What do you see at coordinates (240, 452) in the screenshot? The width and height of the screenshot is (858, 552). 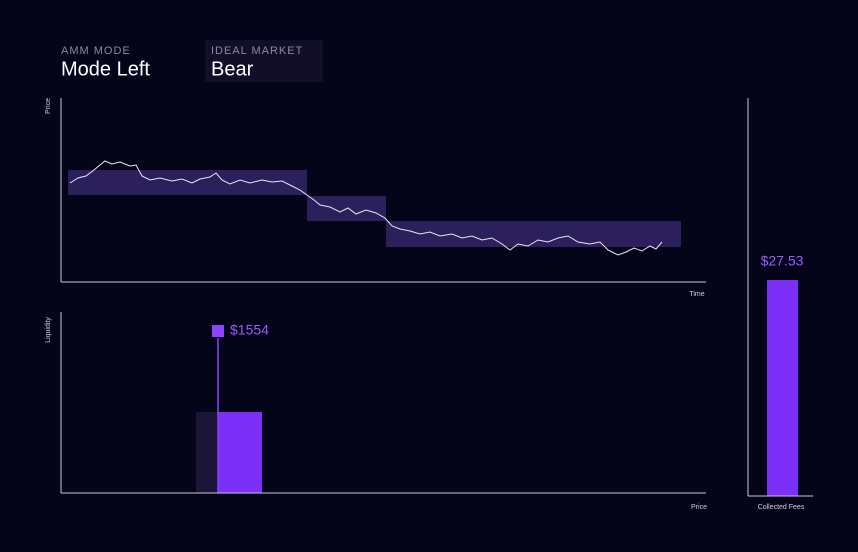 I see `liquidity-bar` at bounding box center [240, 452].